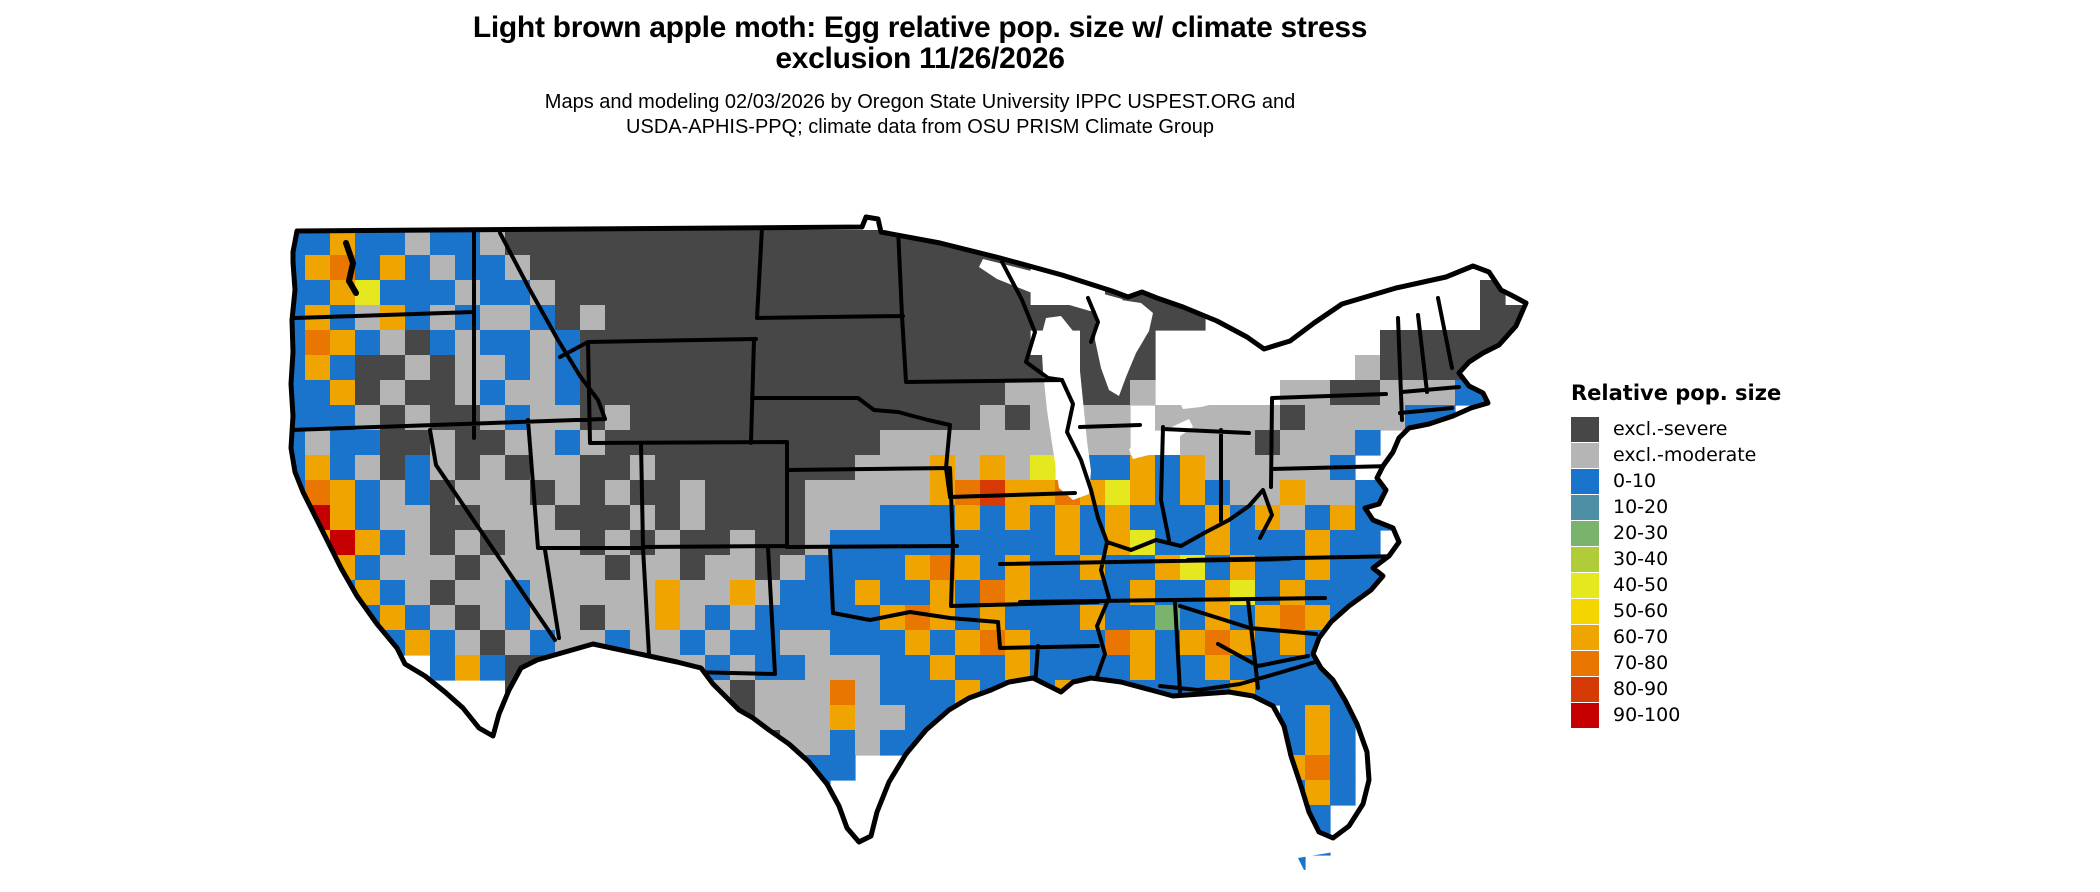 The height and width of the screenshot is (892, 2100). What do you see at coordinates (1641, 559) in the screenshot?
I see `legend-label: 30-40` at bounding box center [1641, 559].